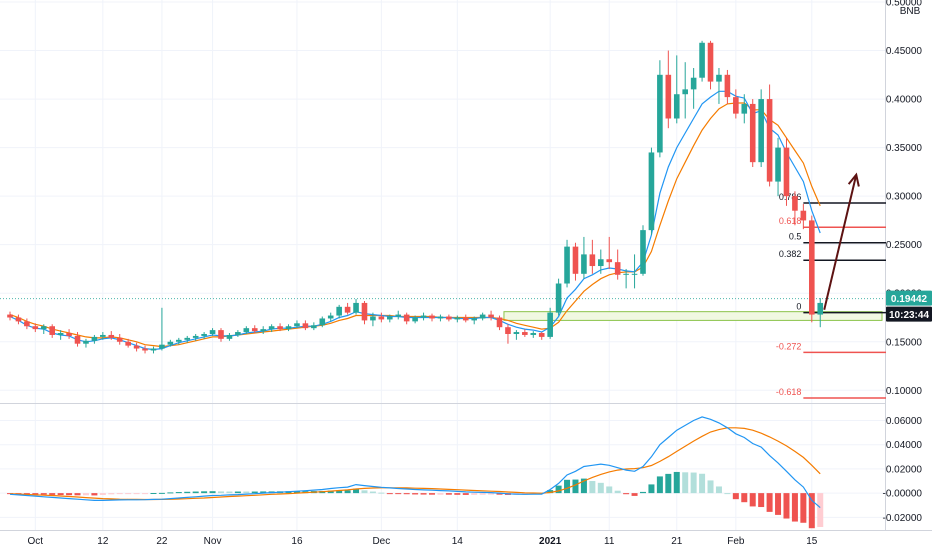  I want to click on macd-tick-label: 0.02000, so click(904, 469).